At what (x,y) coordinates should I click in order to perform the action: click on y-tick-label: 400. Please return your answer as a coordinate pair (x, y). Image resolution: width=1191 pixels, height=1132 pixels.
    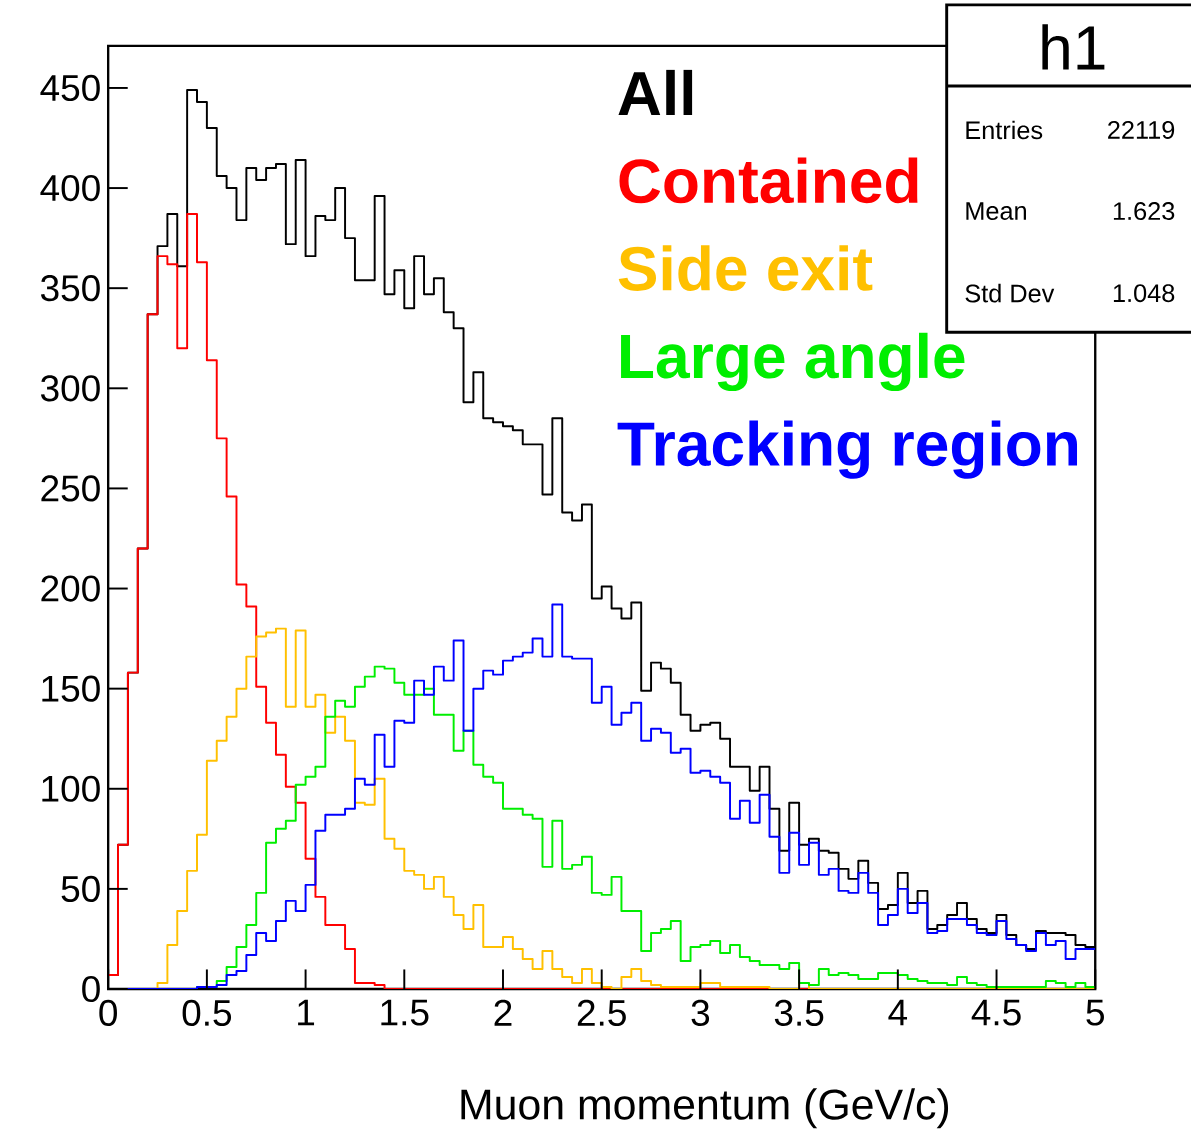
    Looking at the image, I should click on (70, 188).